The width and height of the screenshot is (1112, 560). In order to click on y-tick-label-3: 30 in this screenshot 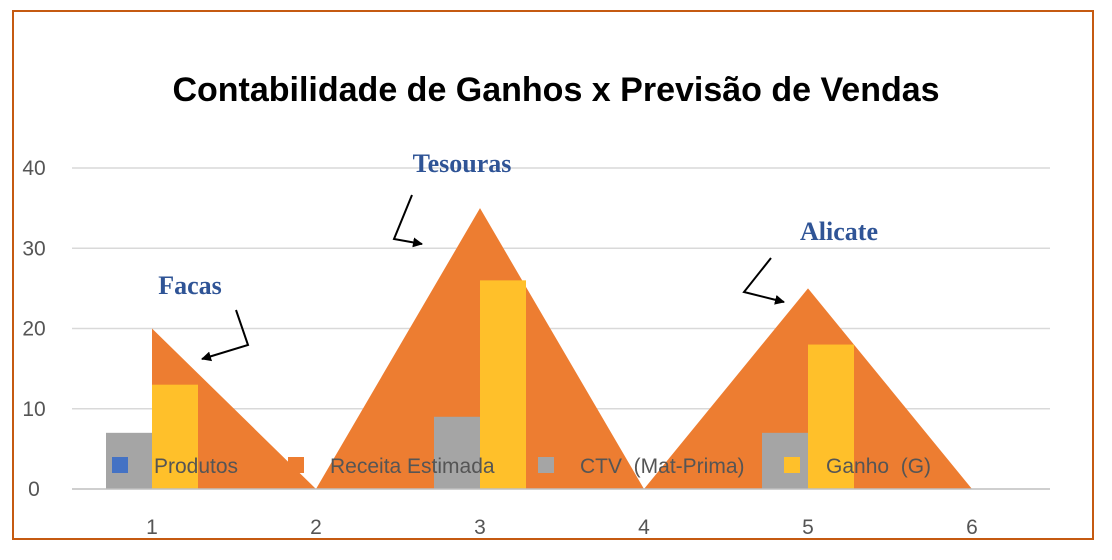, I will do `click(33, 248)`.